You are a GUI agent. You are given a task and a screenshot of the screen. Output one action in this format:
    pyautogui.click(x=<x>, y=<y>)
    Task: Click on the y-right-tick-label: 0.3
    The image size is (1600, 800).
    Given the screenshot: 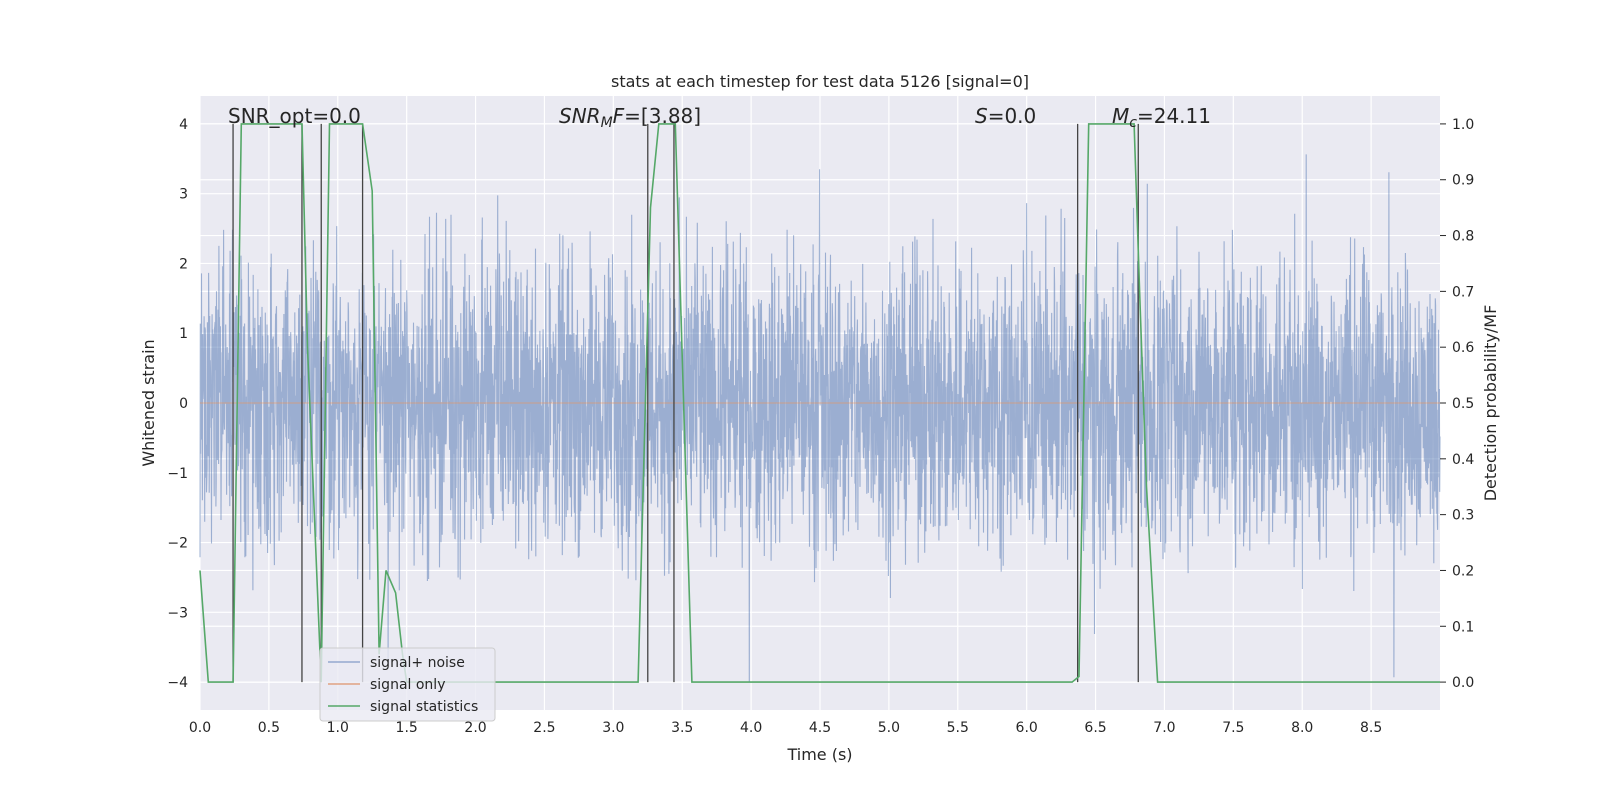 What is the action you would take?
    pyautogui.click(x=1463, y=516)
    